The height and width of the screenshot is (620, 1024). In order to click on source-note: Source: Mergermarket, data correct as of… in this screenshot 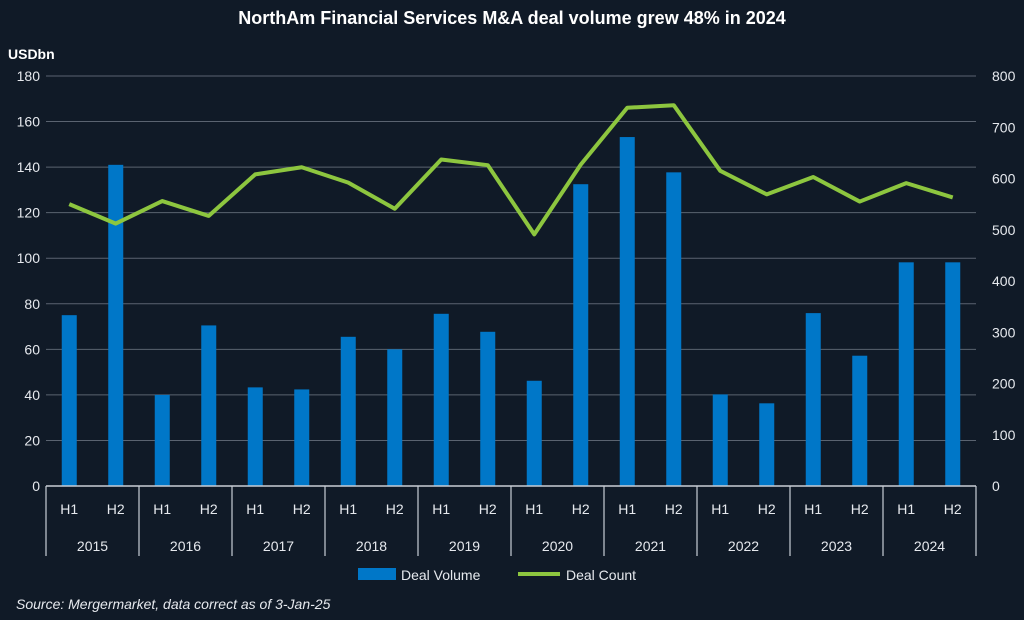, I will do `click(173, 604)`.